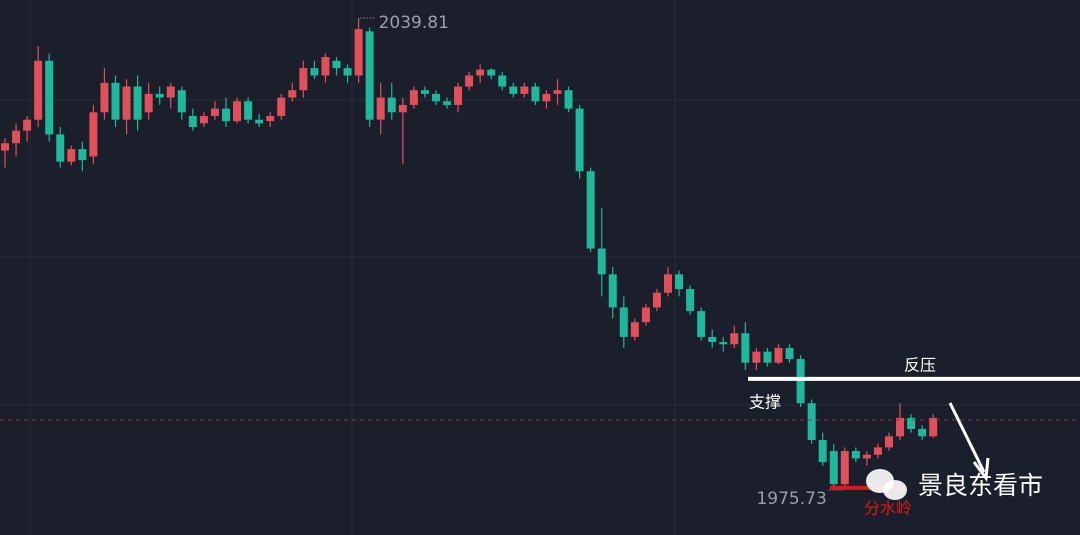  I want to click on arrow-head, so click(981, 469).